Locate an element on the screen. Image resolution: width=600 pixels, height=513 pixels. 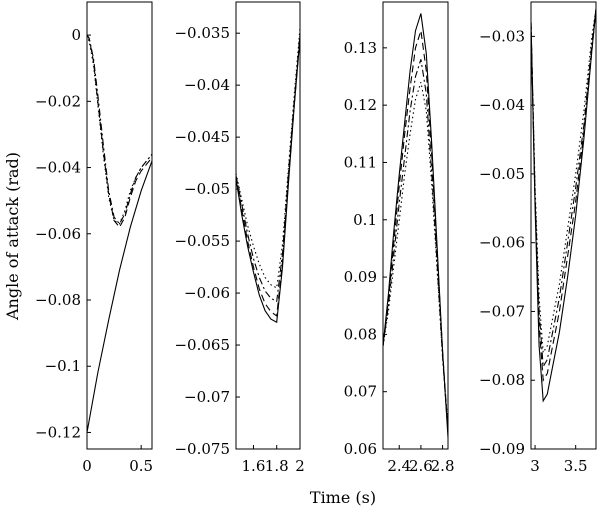
y-tick-label: −0.065 is located at coordinates (202, 345).